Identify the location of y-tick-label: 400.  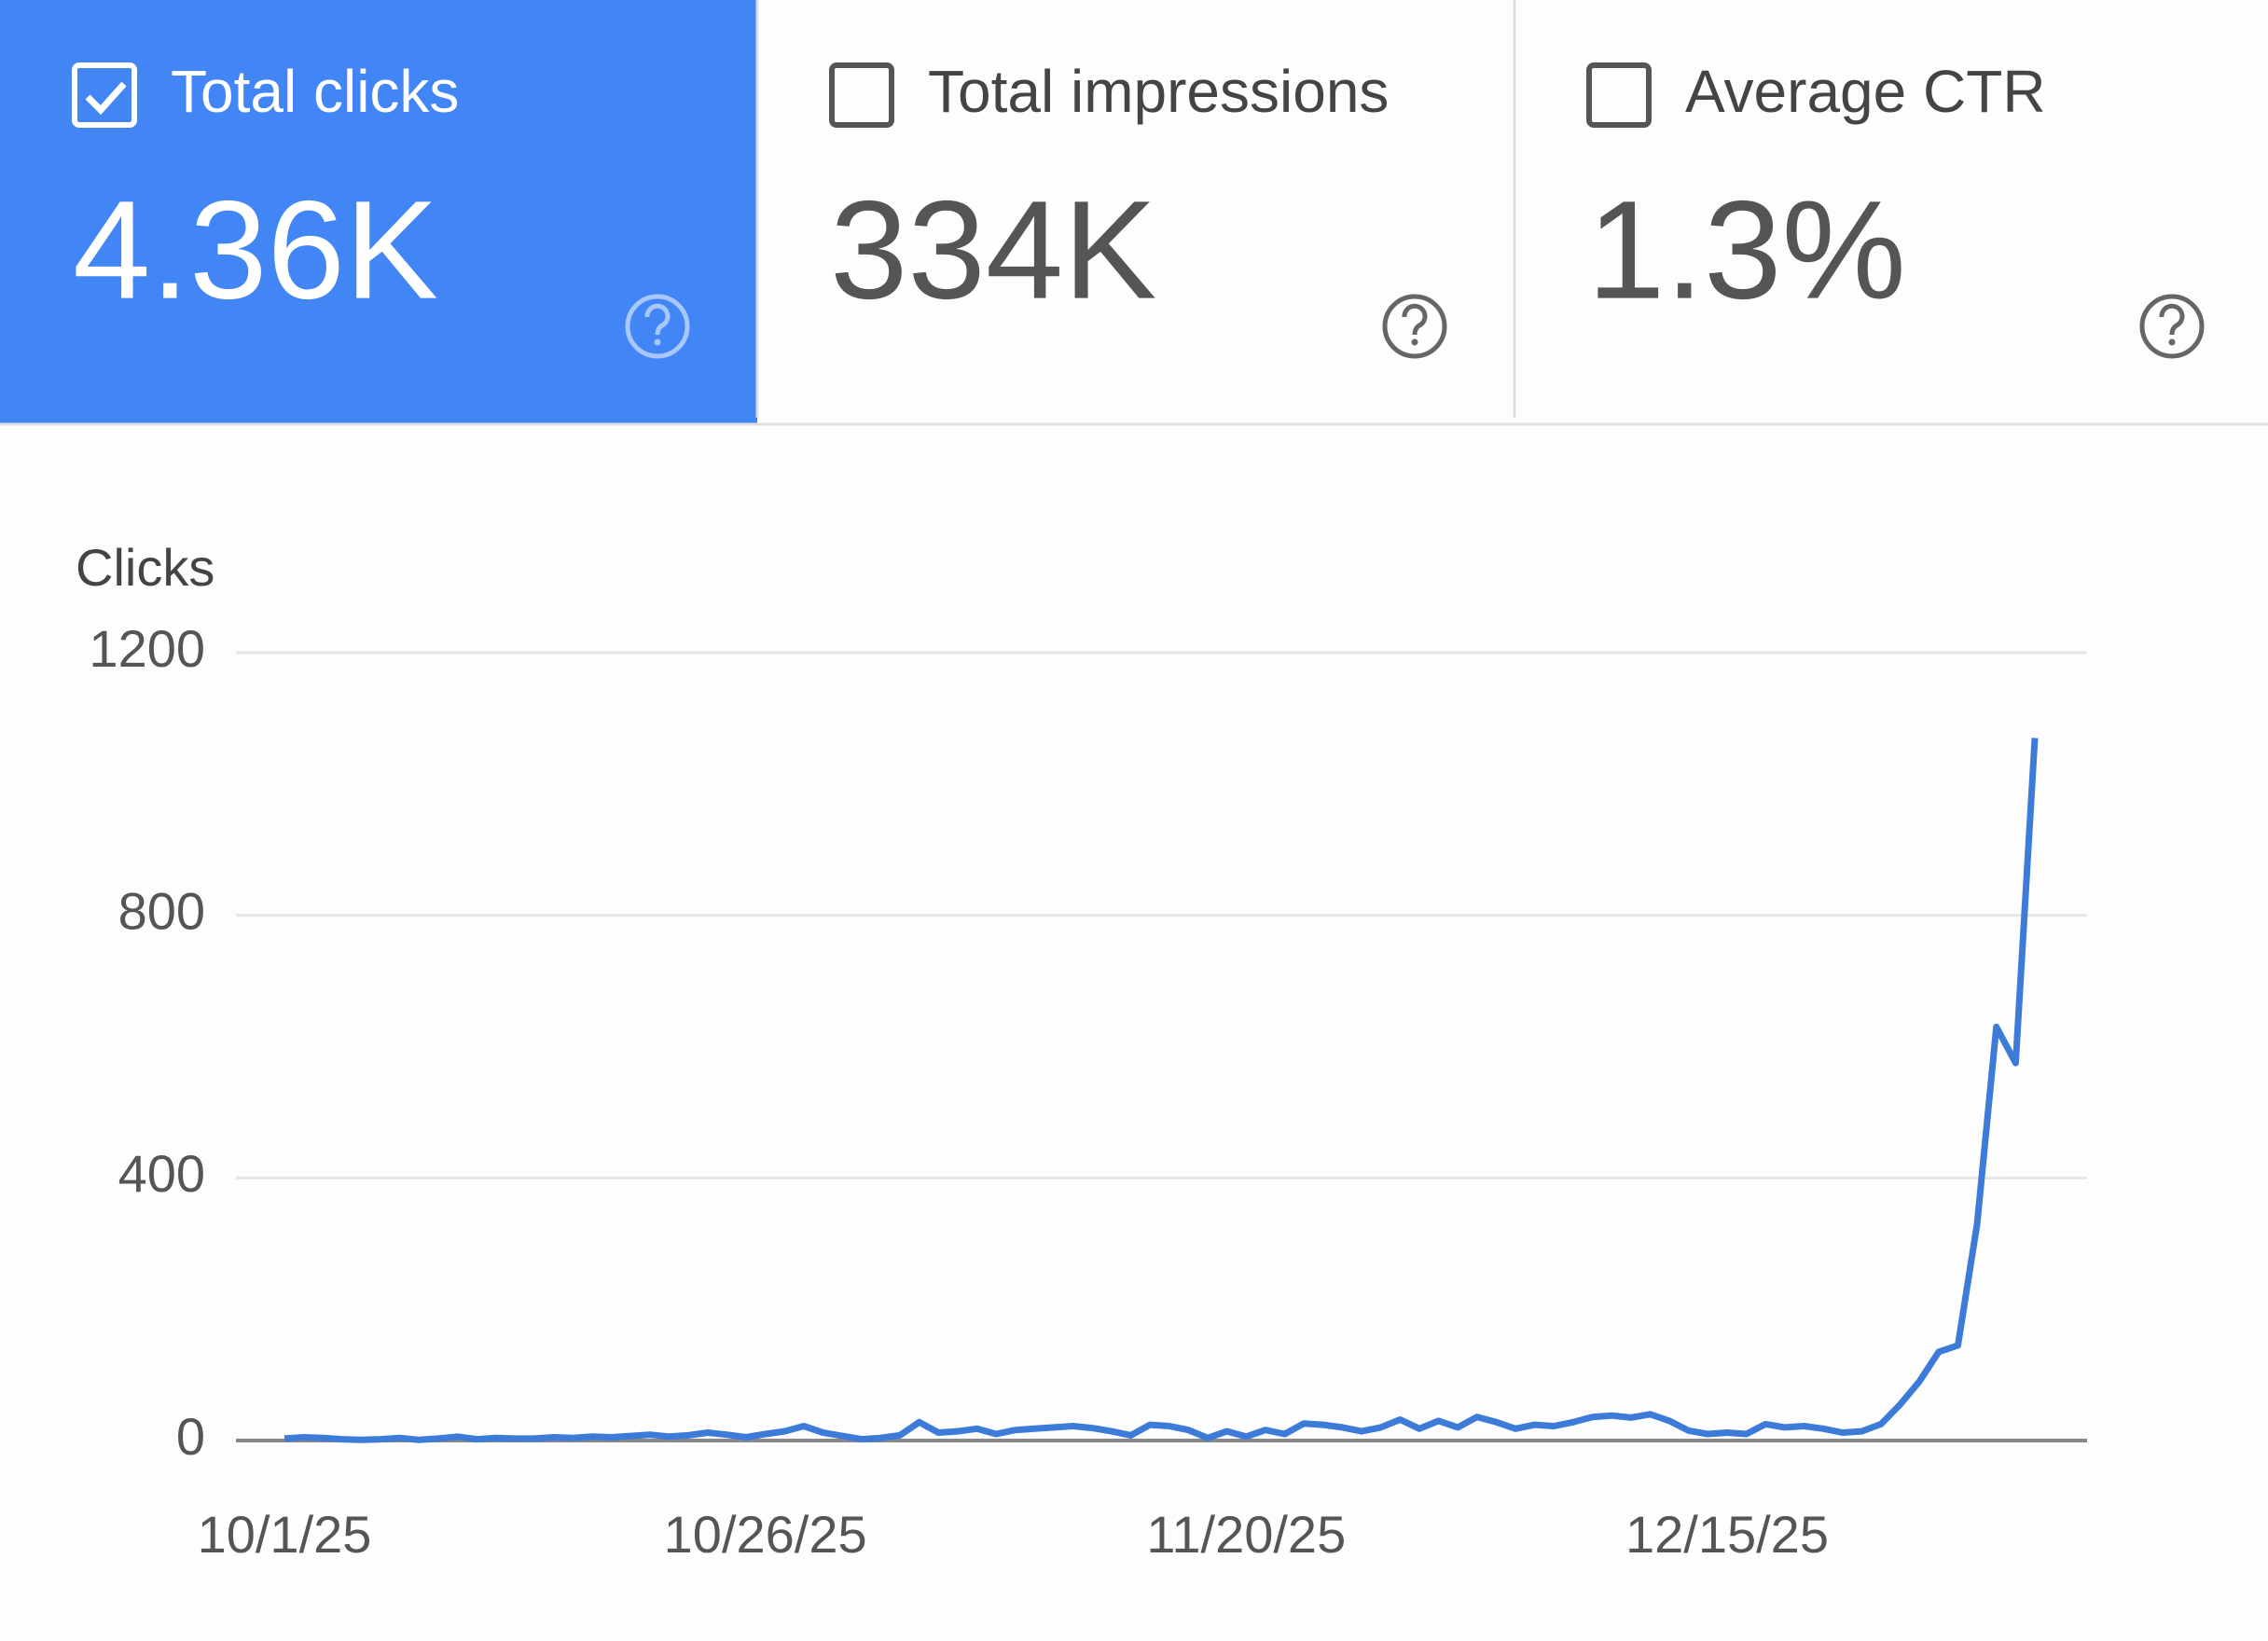
(161, 1173).